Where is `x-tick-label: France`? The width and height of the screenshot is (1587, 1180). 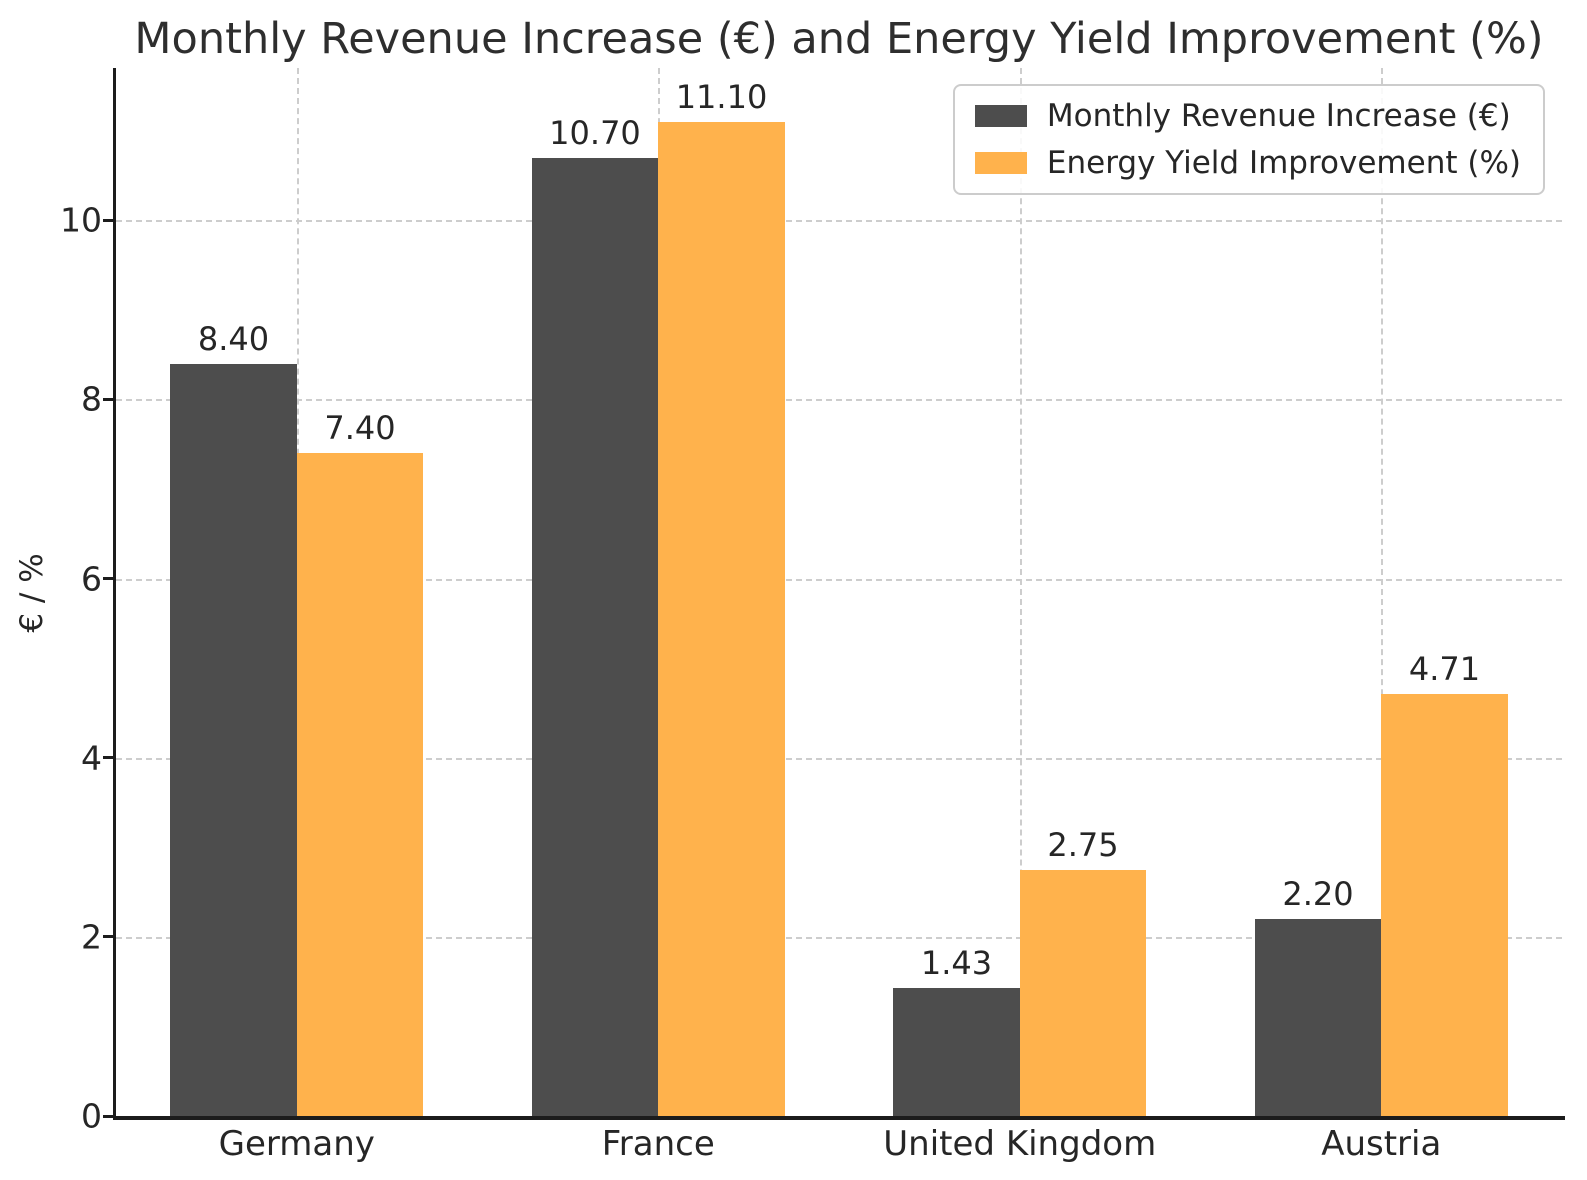
x-tick-label: France is located at coordinates (658, 1144).